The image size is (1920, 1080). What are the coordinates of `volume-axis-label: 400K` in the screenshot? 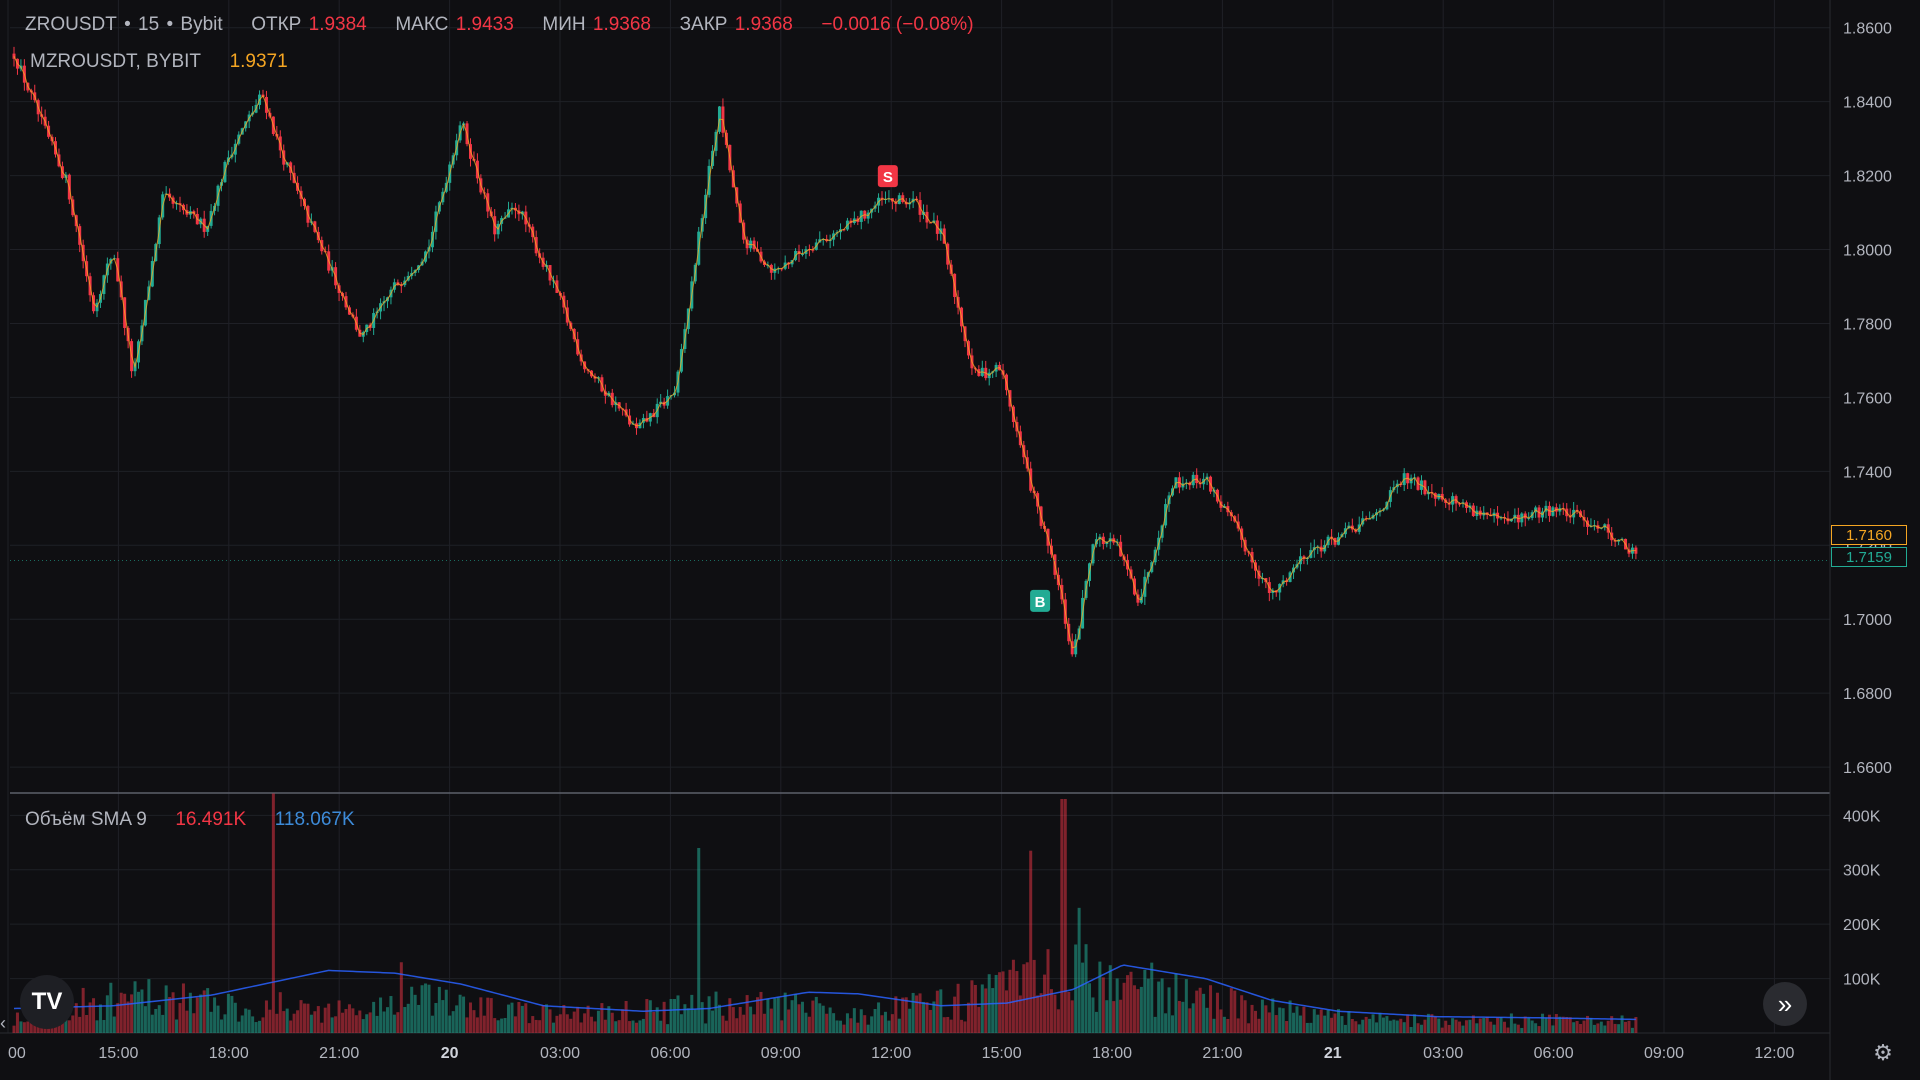 It's located at (1862, 816).